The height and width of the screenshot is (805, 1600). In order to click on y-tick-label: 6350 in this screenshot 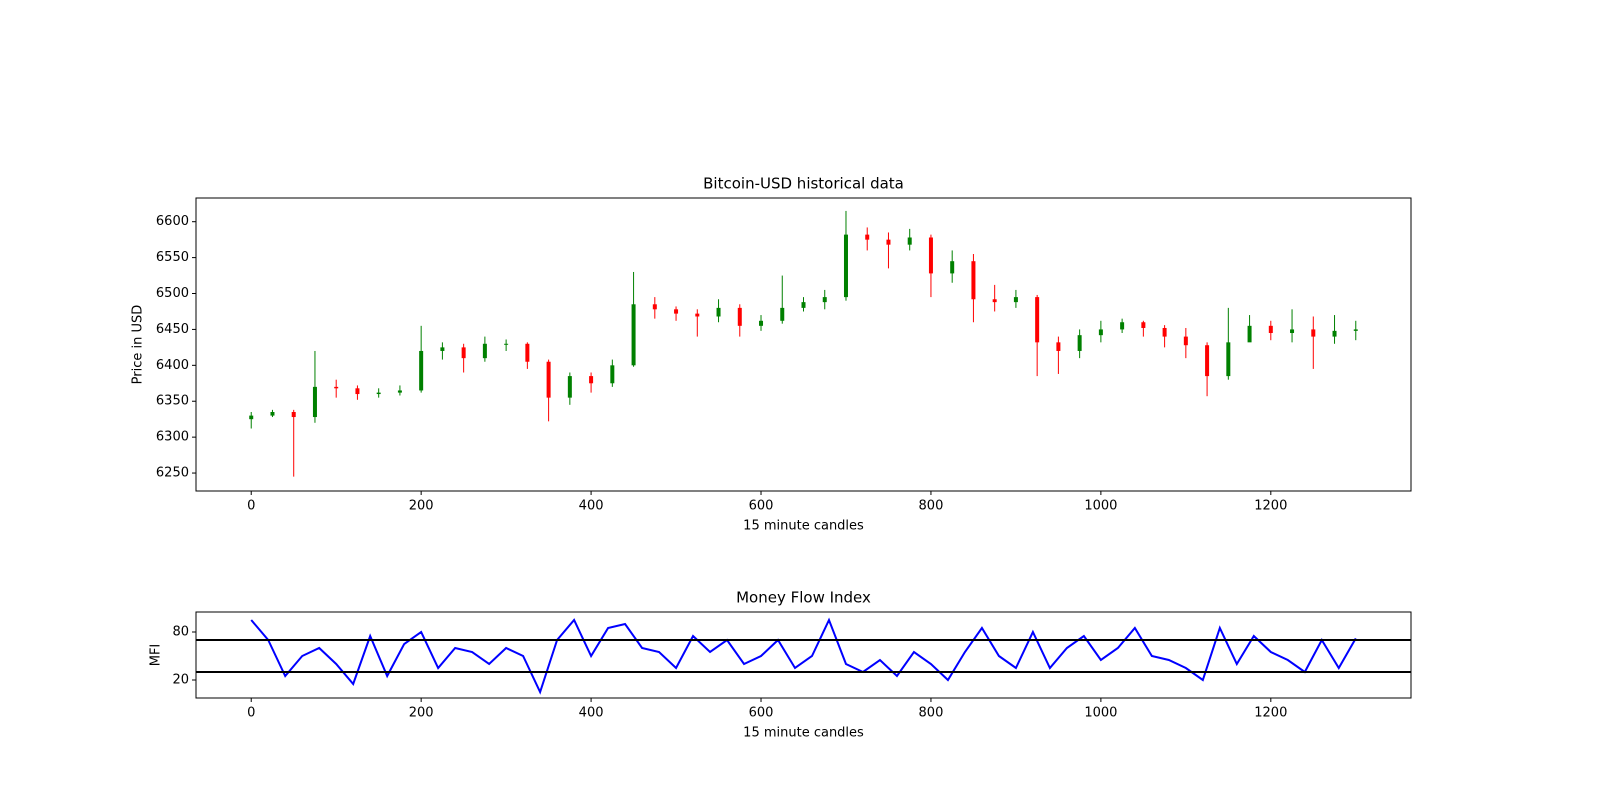, I will do `click(172, 401)`.